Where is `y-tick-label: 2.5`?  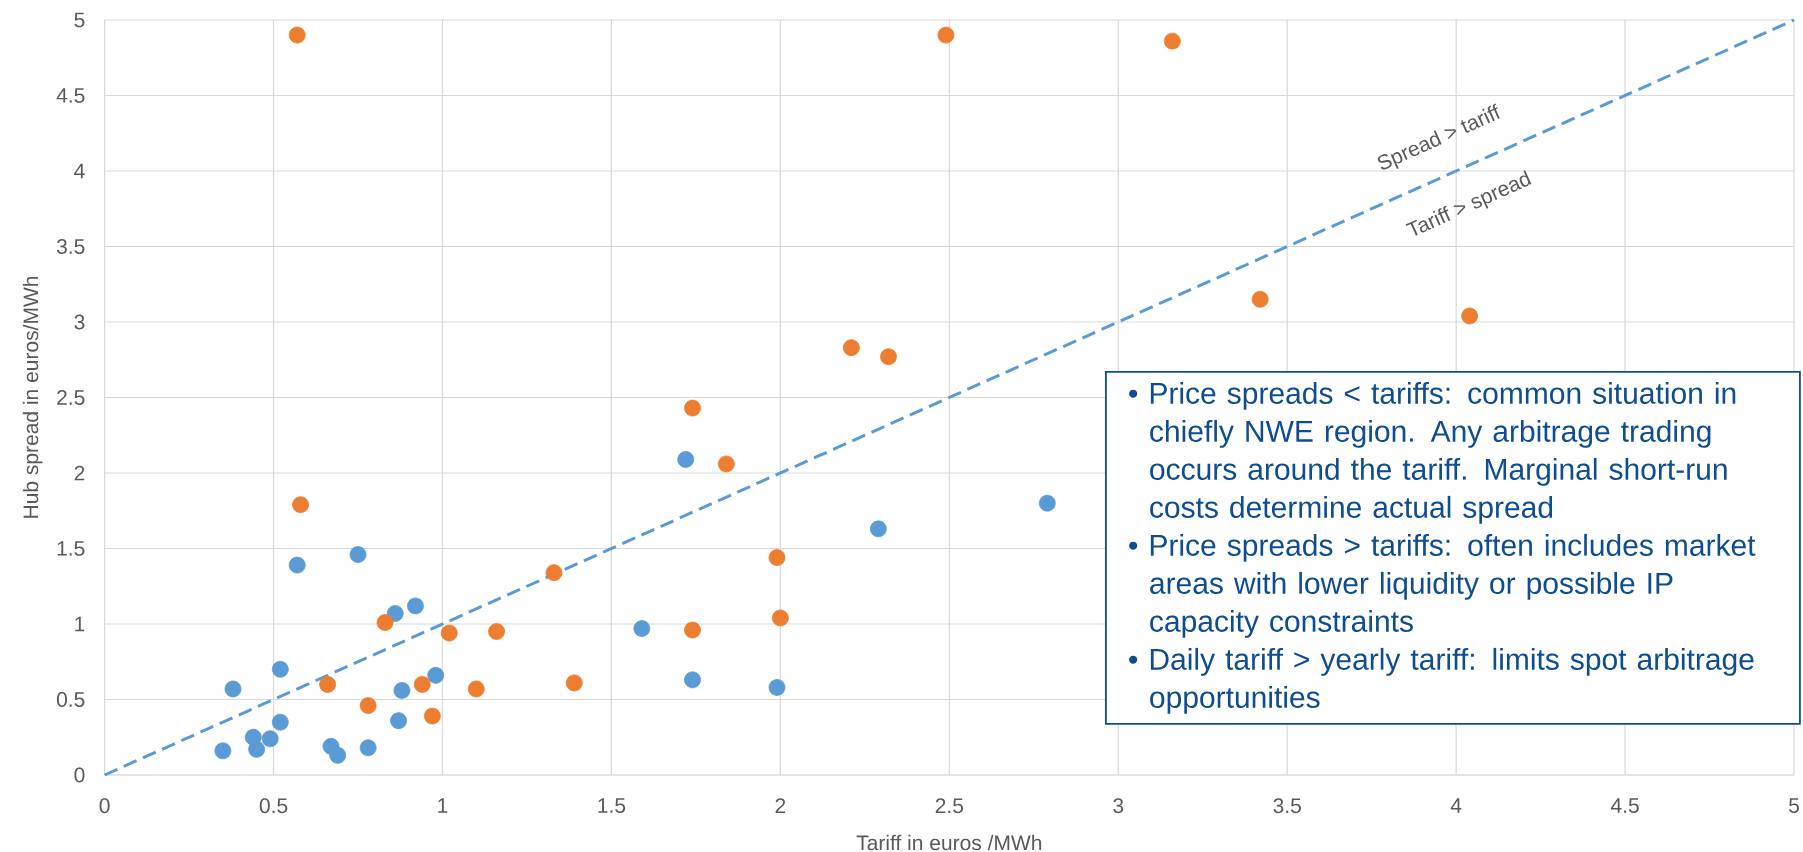 y-tick-label: 2.5 is located at coordinates (71, 397).